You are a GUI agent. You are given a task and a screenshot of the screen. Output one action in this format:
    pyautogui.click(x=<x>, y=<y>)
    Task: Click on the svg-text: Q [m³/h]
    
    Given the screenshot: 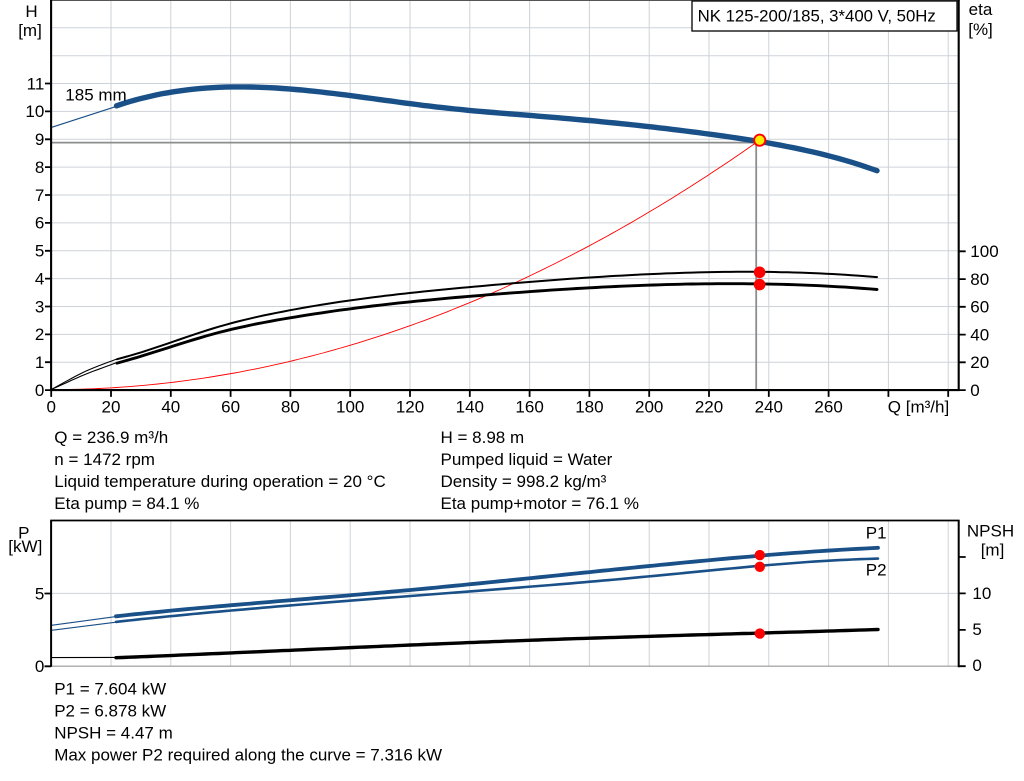 What is the action you would take?
    pyautogui.click(x=918, y=407)
    